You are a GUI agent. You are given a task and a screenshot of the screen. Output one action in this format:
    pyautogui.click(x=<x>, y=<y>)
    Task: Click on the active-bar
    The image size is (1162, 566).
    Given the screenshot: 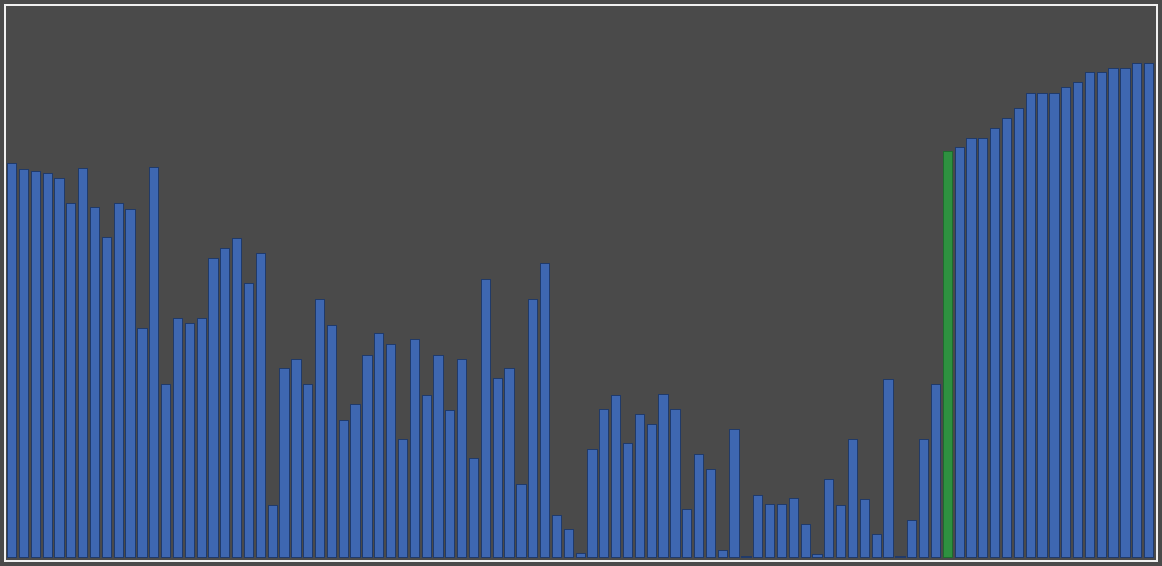 What is the action you would take?
    pyautogui.click(x=947, y=354)
    